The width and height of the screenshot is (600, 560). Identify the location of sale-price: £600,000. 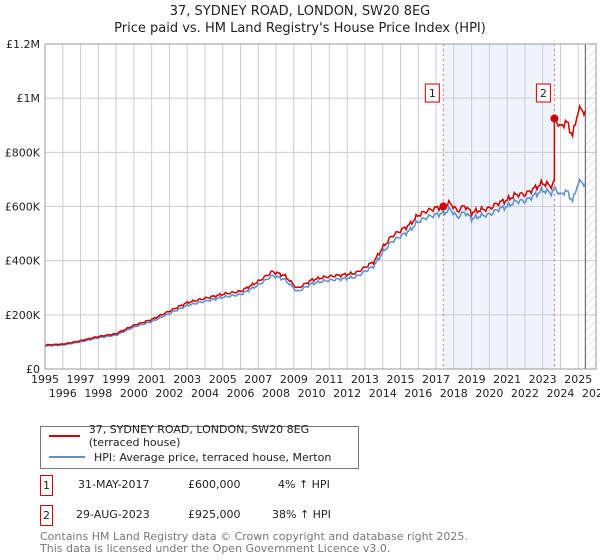
(214, 484).